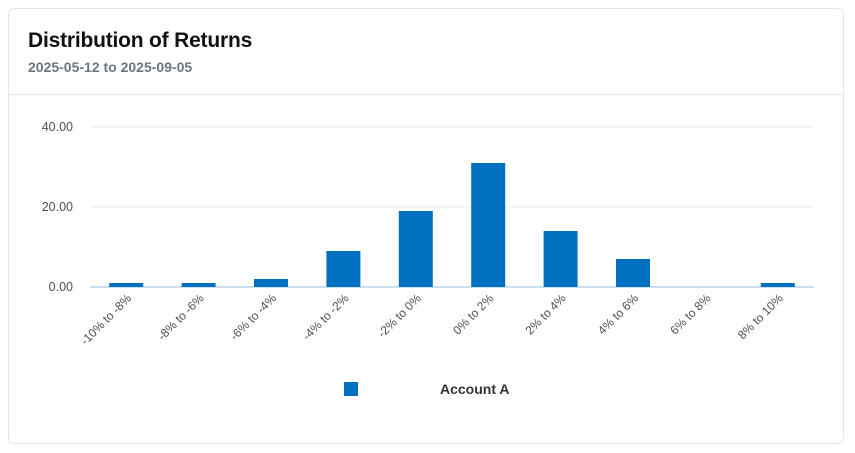 The width and height of the screenshot is (855, 453). Describe the element at coordinates (618, 314) in the screenshot. I see `x-tick-label: 4% to 6%` at that location.